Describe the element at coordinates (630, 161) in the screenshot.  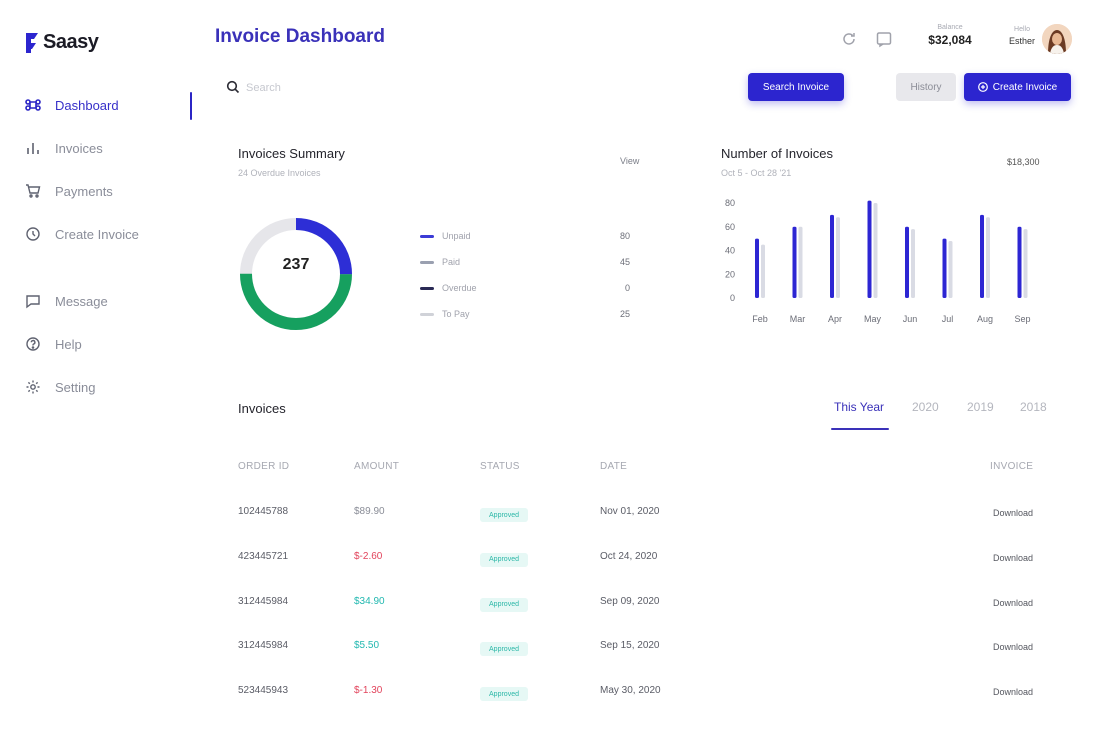
I see `view-link: View` at that location.